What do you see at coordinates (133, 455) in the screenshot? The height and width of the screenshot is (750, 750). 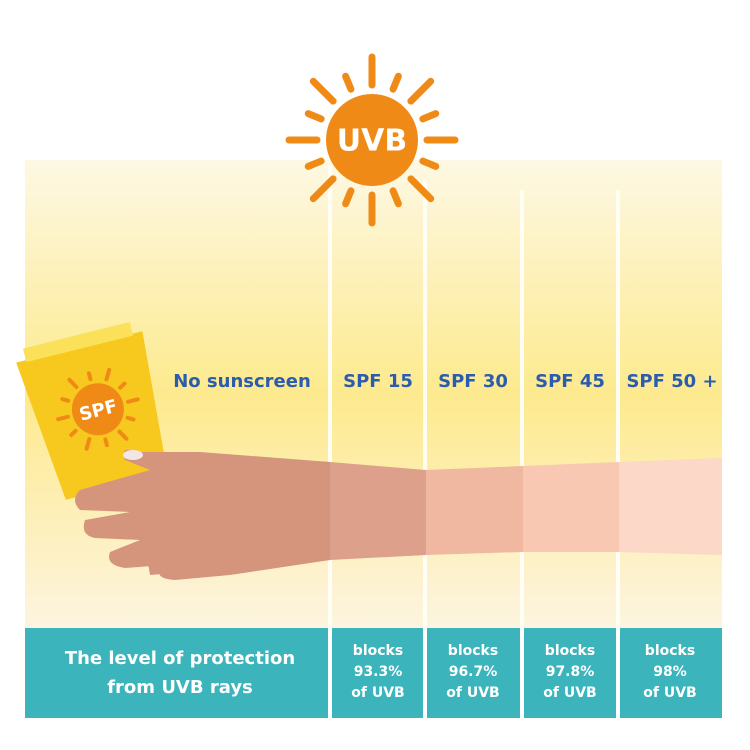 I see `nail` at bounding box center [133, 455].